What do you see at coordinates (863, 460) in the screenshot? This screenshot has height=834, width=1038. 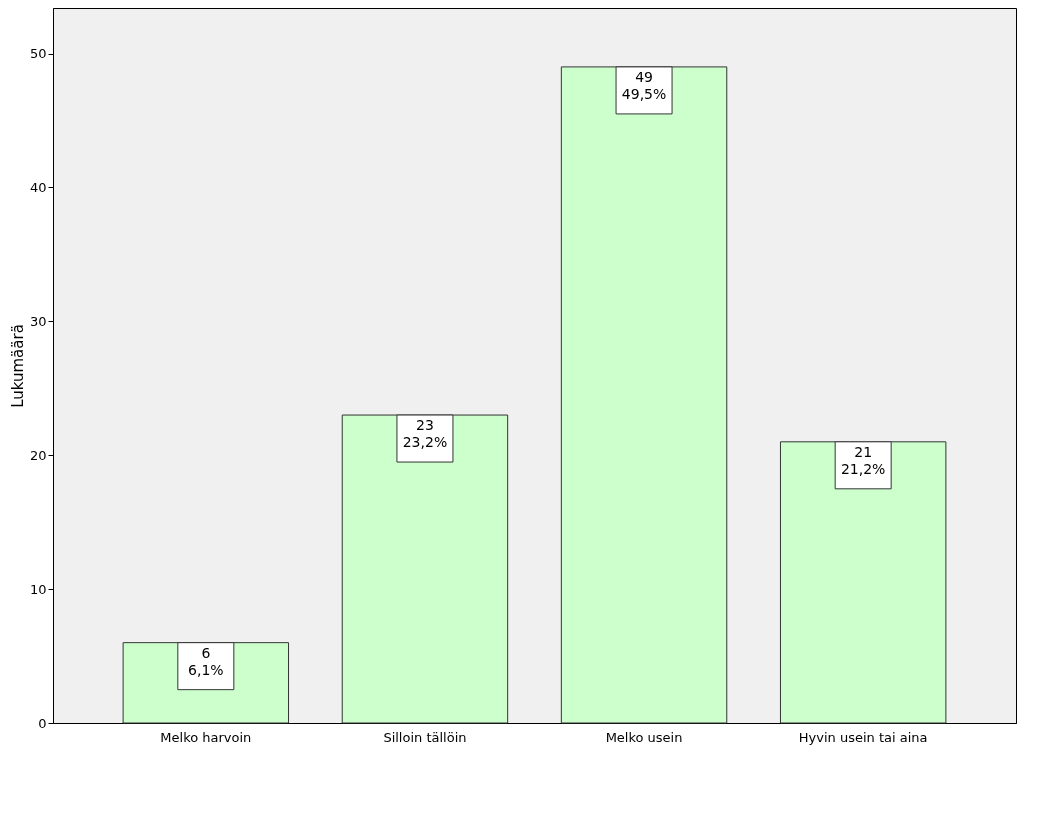 I see `data-label: 21 21,2%` at bounding box center [863, 460].